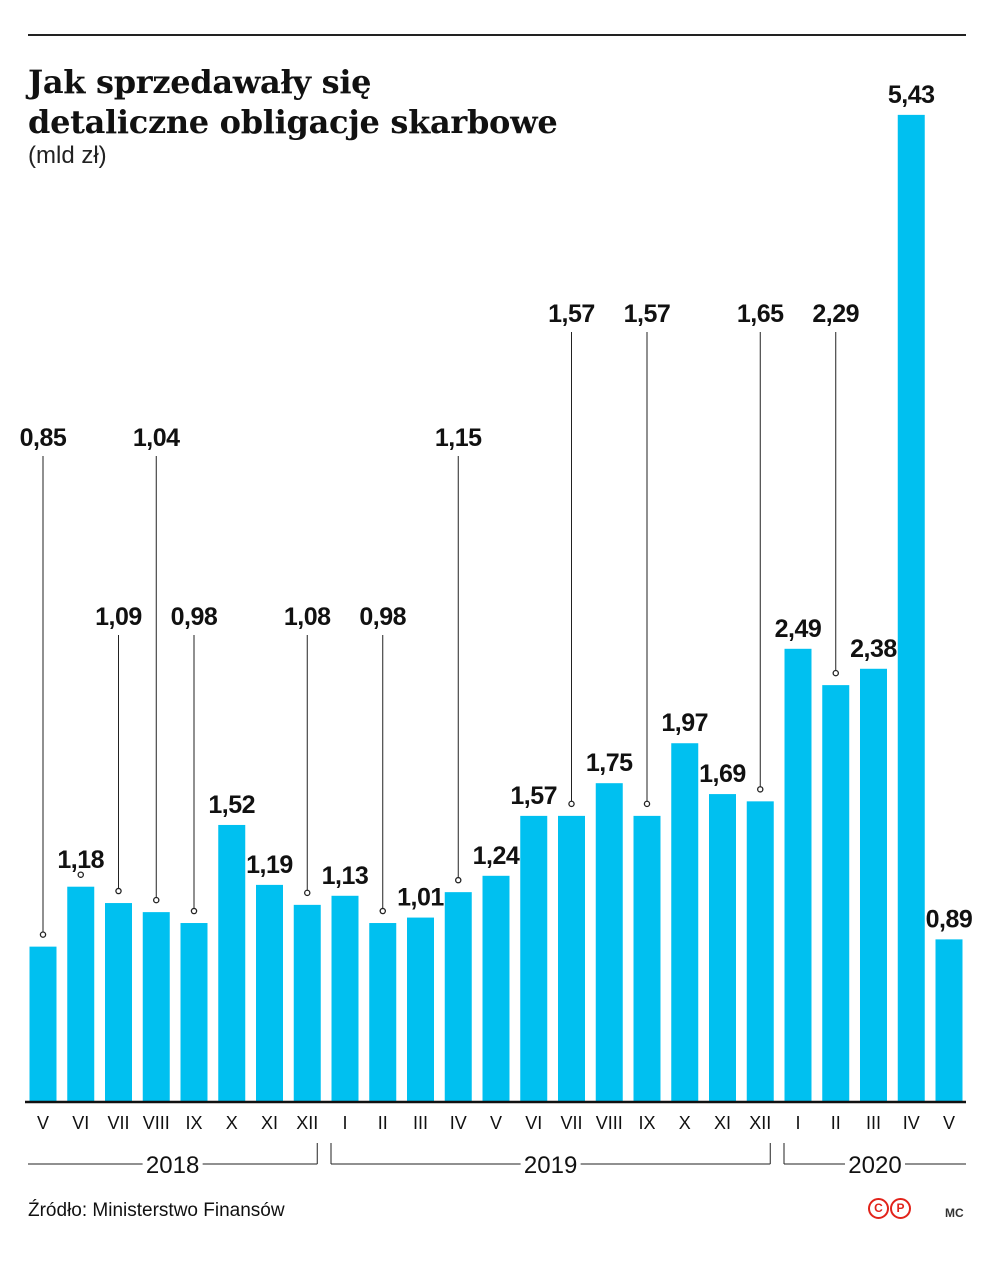 The width and height of the screenshot is (996, 1271). I want to click on source-note: Źródło: Ministerstwo Finansów, so click(156, 1210).